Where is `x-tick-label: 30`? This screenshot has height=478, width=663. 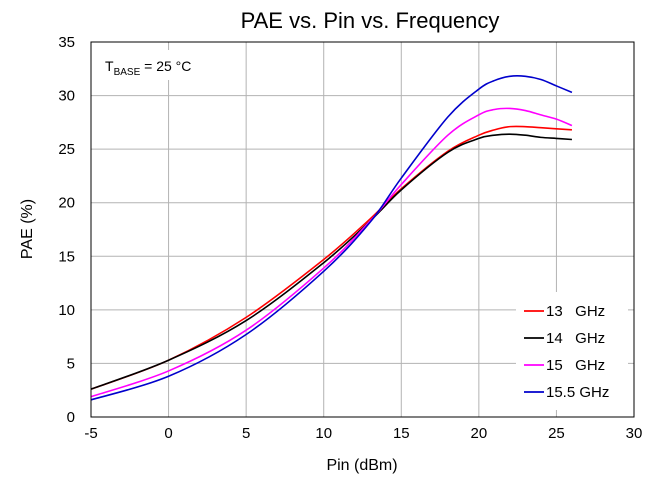 x-tick-label: 30 is located at coordinates (634, 433).